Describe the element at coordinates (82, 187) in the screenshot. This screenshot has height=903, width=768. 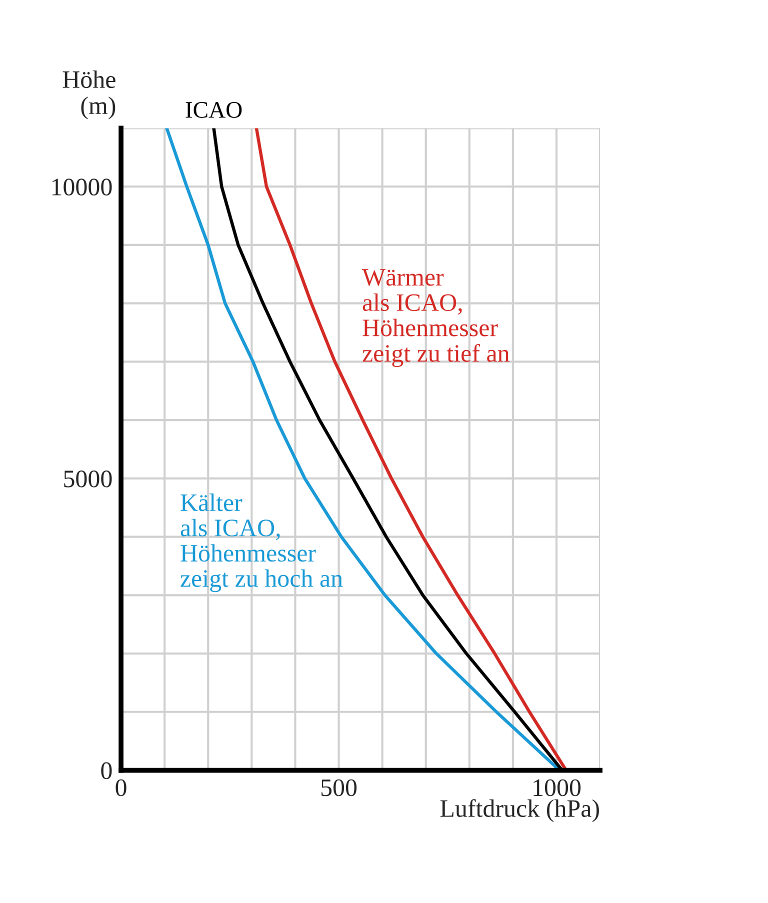
I see `y-tick-label: 10000` at that location.